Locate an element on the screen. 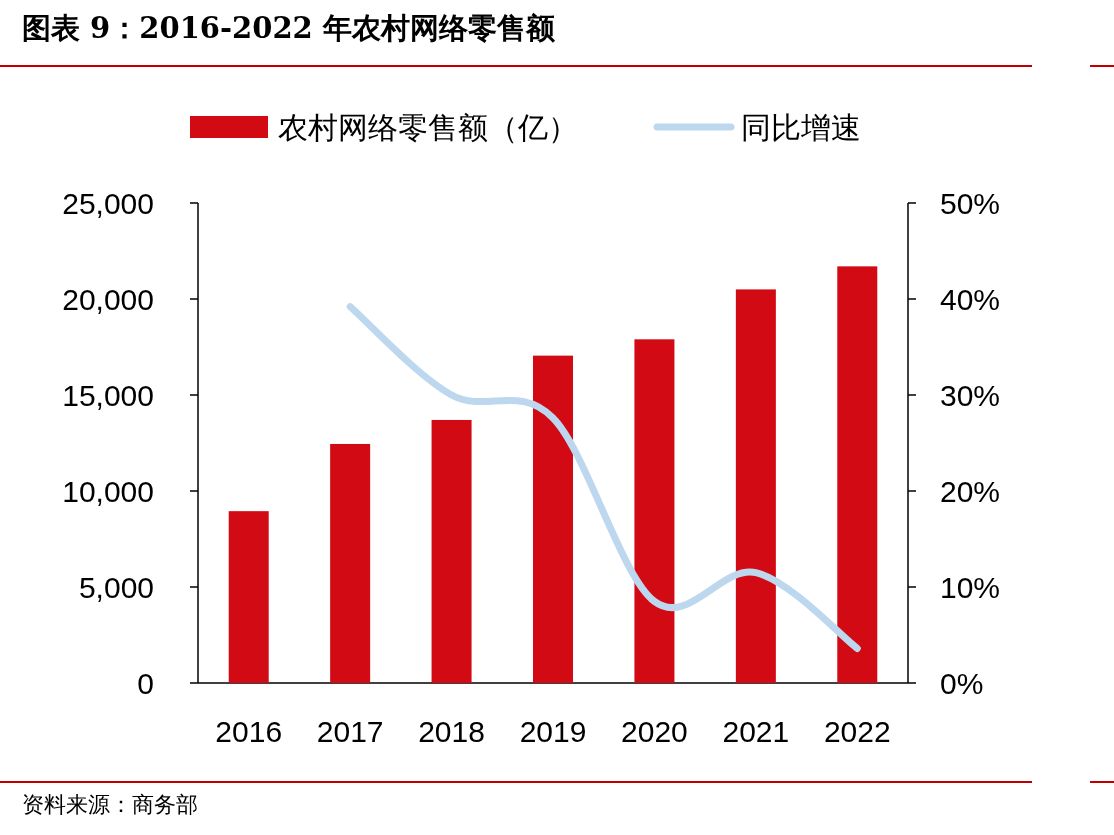 This screenshot has height=835, width=1114. y2-tick-label: 20% is located at coordinates (970, 491).